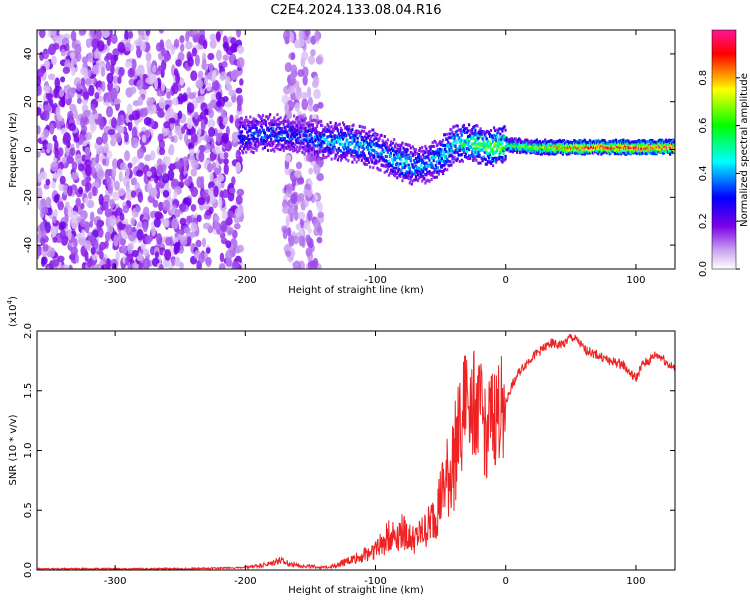  I want to click on colorbar-tick-label: 0.2, so click(703, 221).